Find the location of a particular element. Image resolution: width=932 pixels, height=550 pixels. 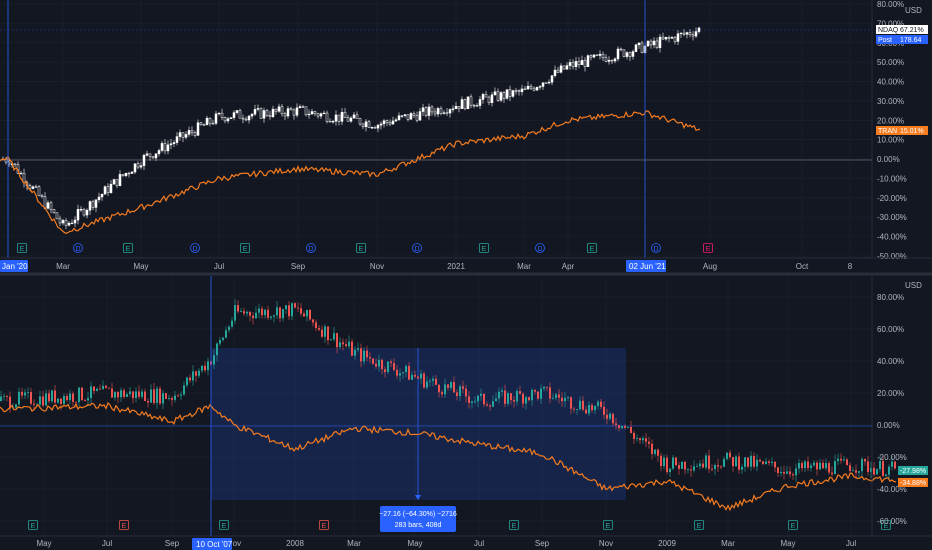

bottom-y-tick-label: 0.00% is located at coordinates (888, 425).